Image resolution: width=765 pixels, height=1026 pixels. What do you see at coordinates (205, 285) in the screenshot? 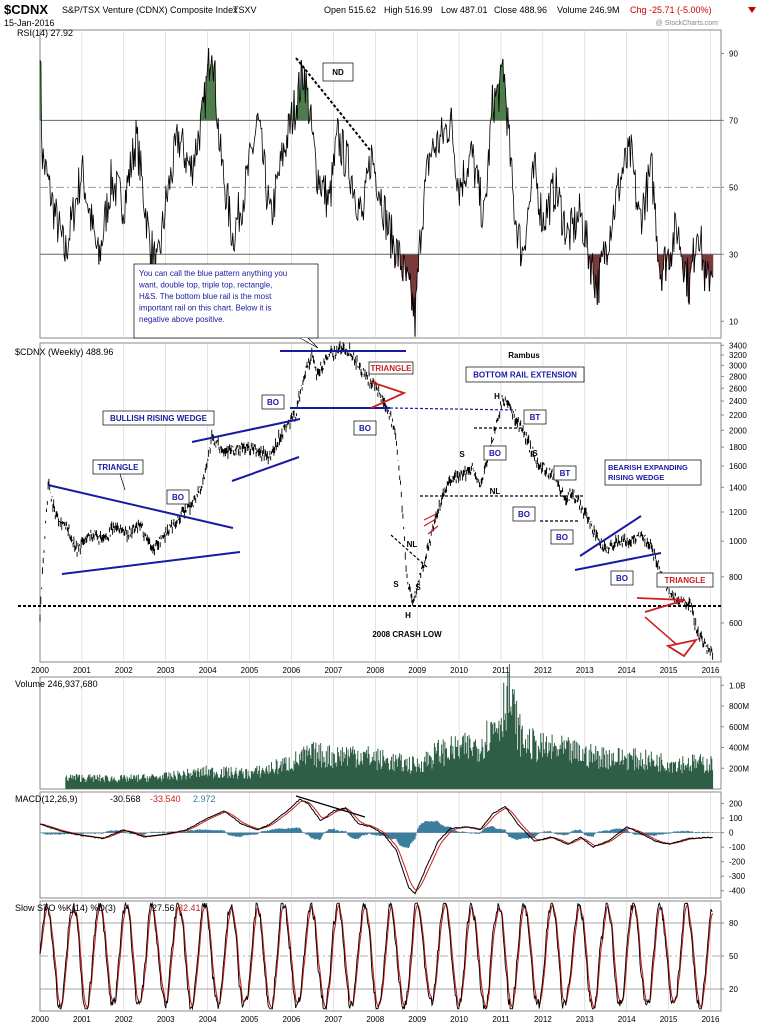
I see `callout-line: want, double top, triple top, rectangle,` at bounding box center [205, 285].